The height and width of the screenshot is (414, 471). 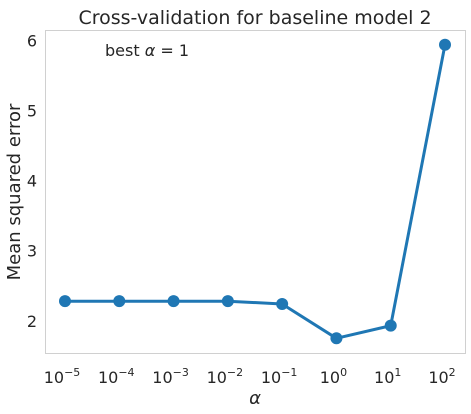 I want to click on x-tick-exponent: −2, so click(x=235, y=372).